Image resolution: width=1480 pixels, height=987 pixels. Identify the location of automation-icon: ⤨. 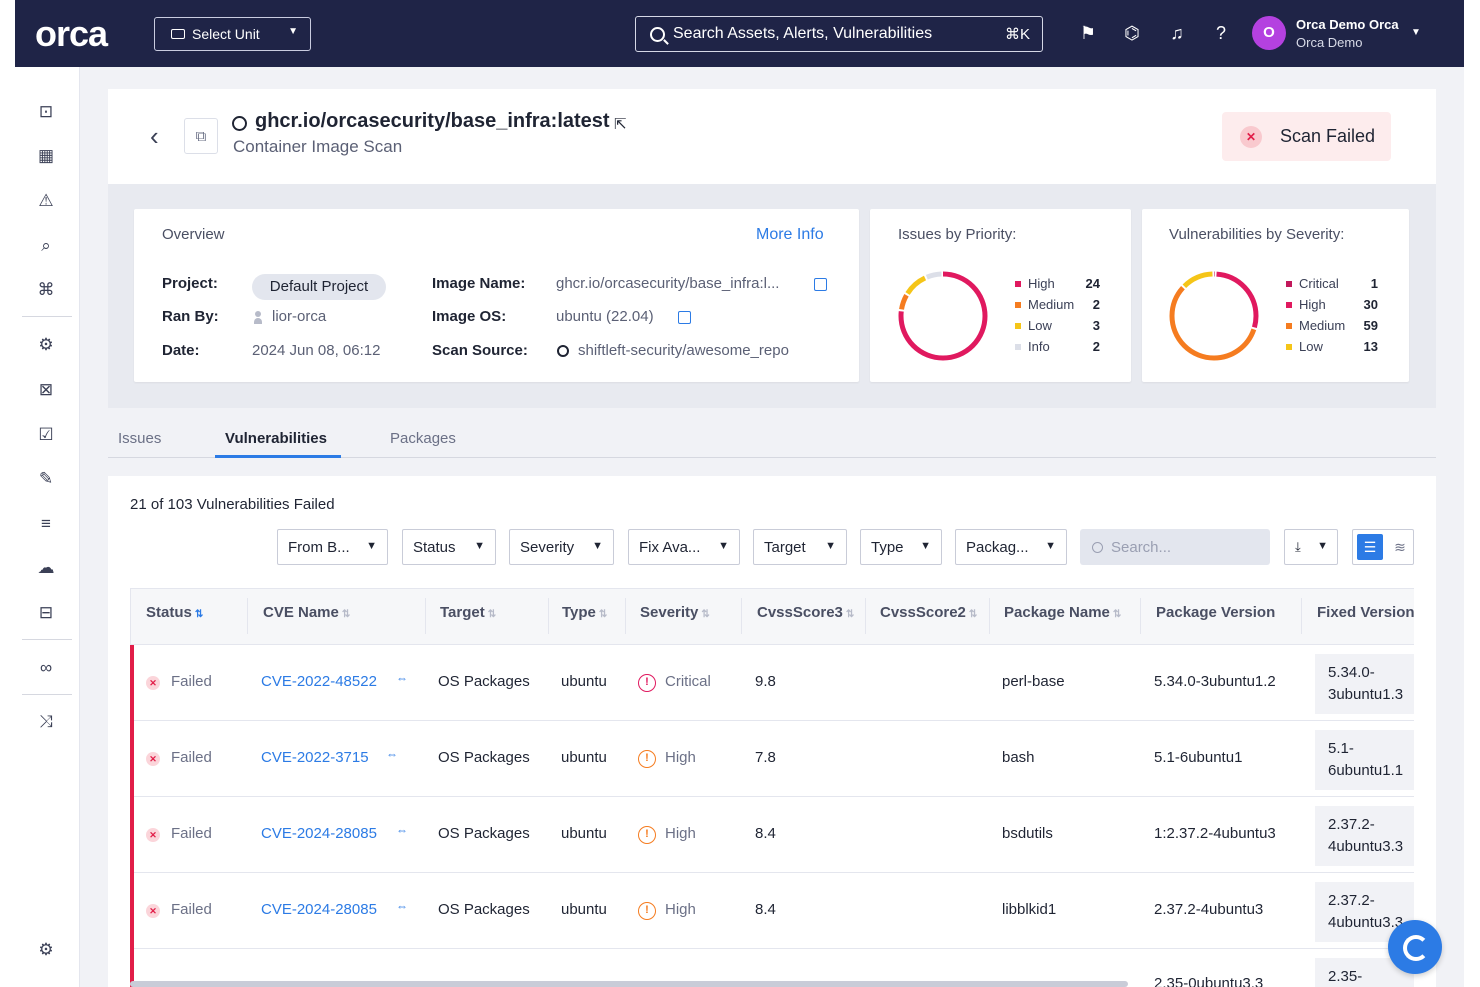
(46, 721).